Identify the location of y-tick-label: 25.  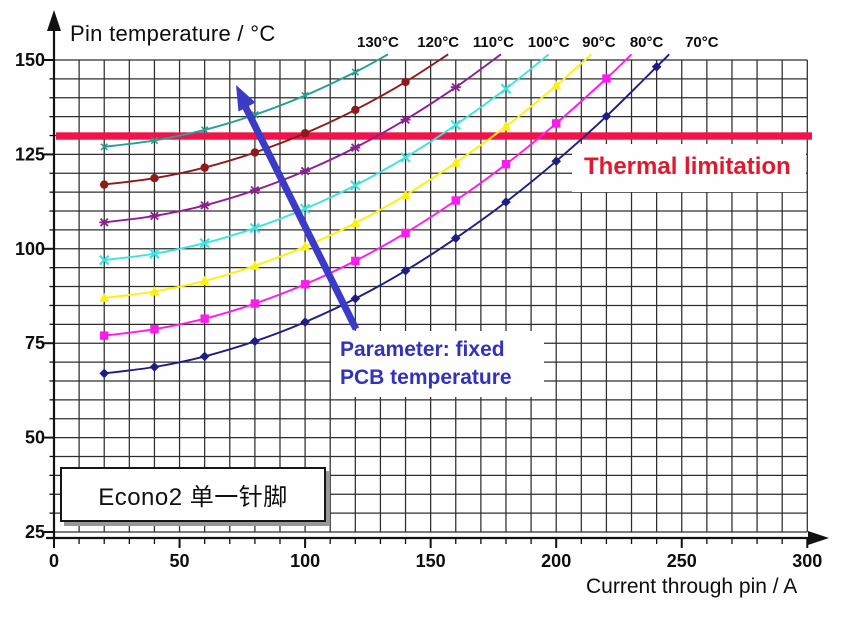
(35, 532).